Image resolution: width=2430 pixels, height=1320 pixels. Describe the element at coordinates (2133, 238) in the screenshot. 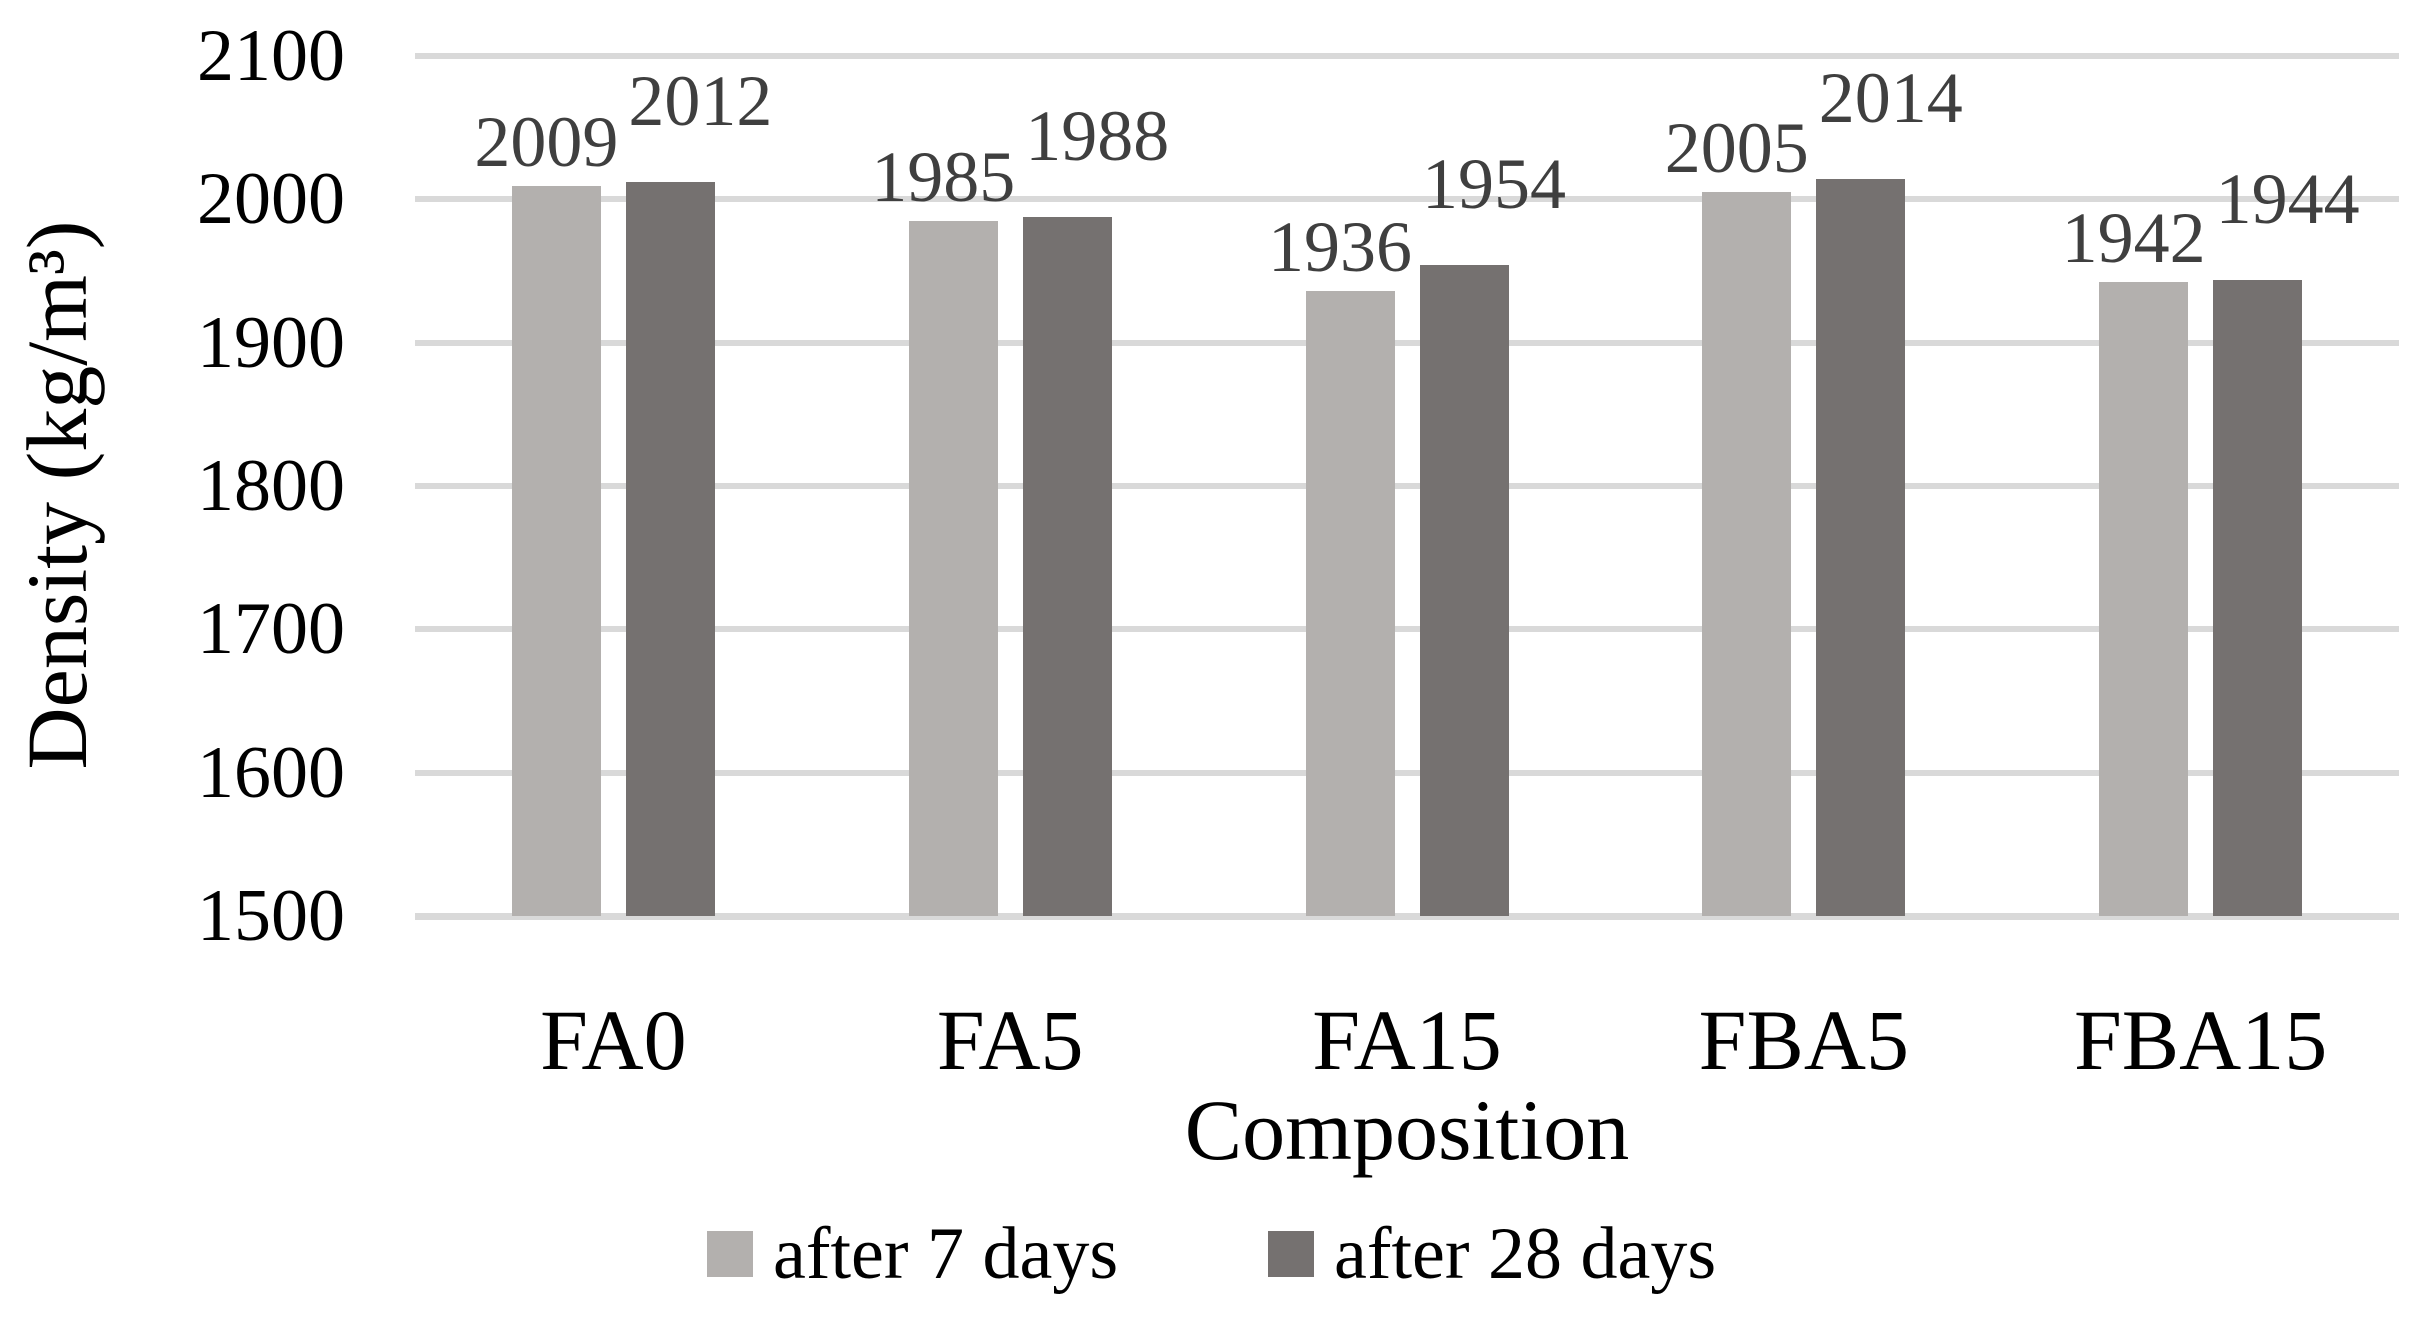

I see `bar-value-label: 1942` at that location.